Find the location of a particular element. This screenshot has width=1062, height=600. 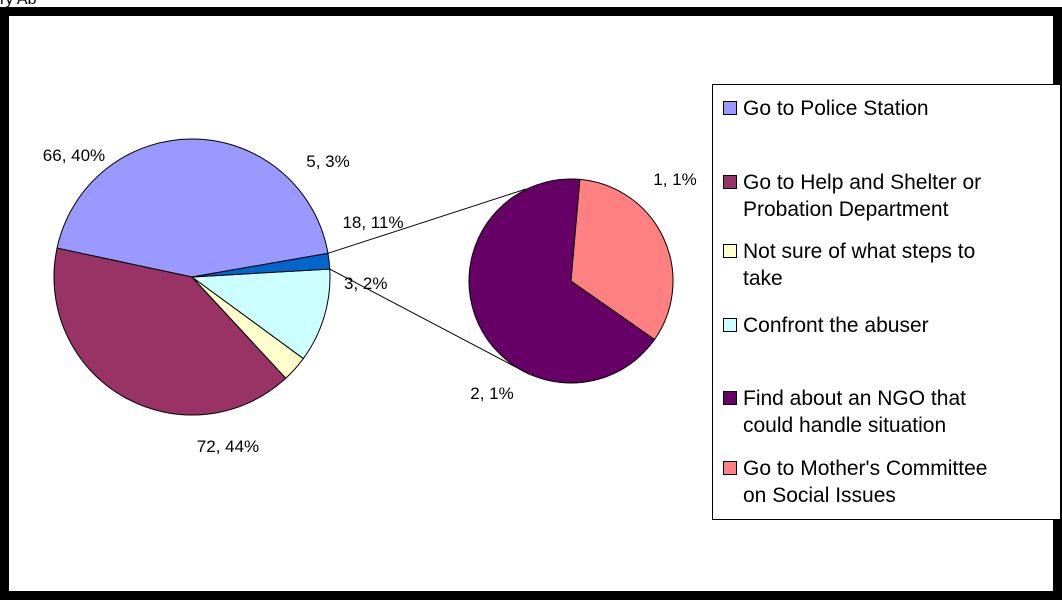

clipped-title-fragment: ry Ab is located at coordinates (18, 4).